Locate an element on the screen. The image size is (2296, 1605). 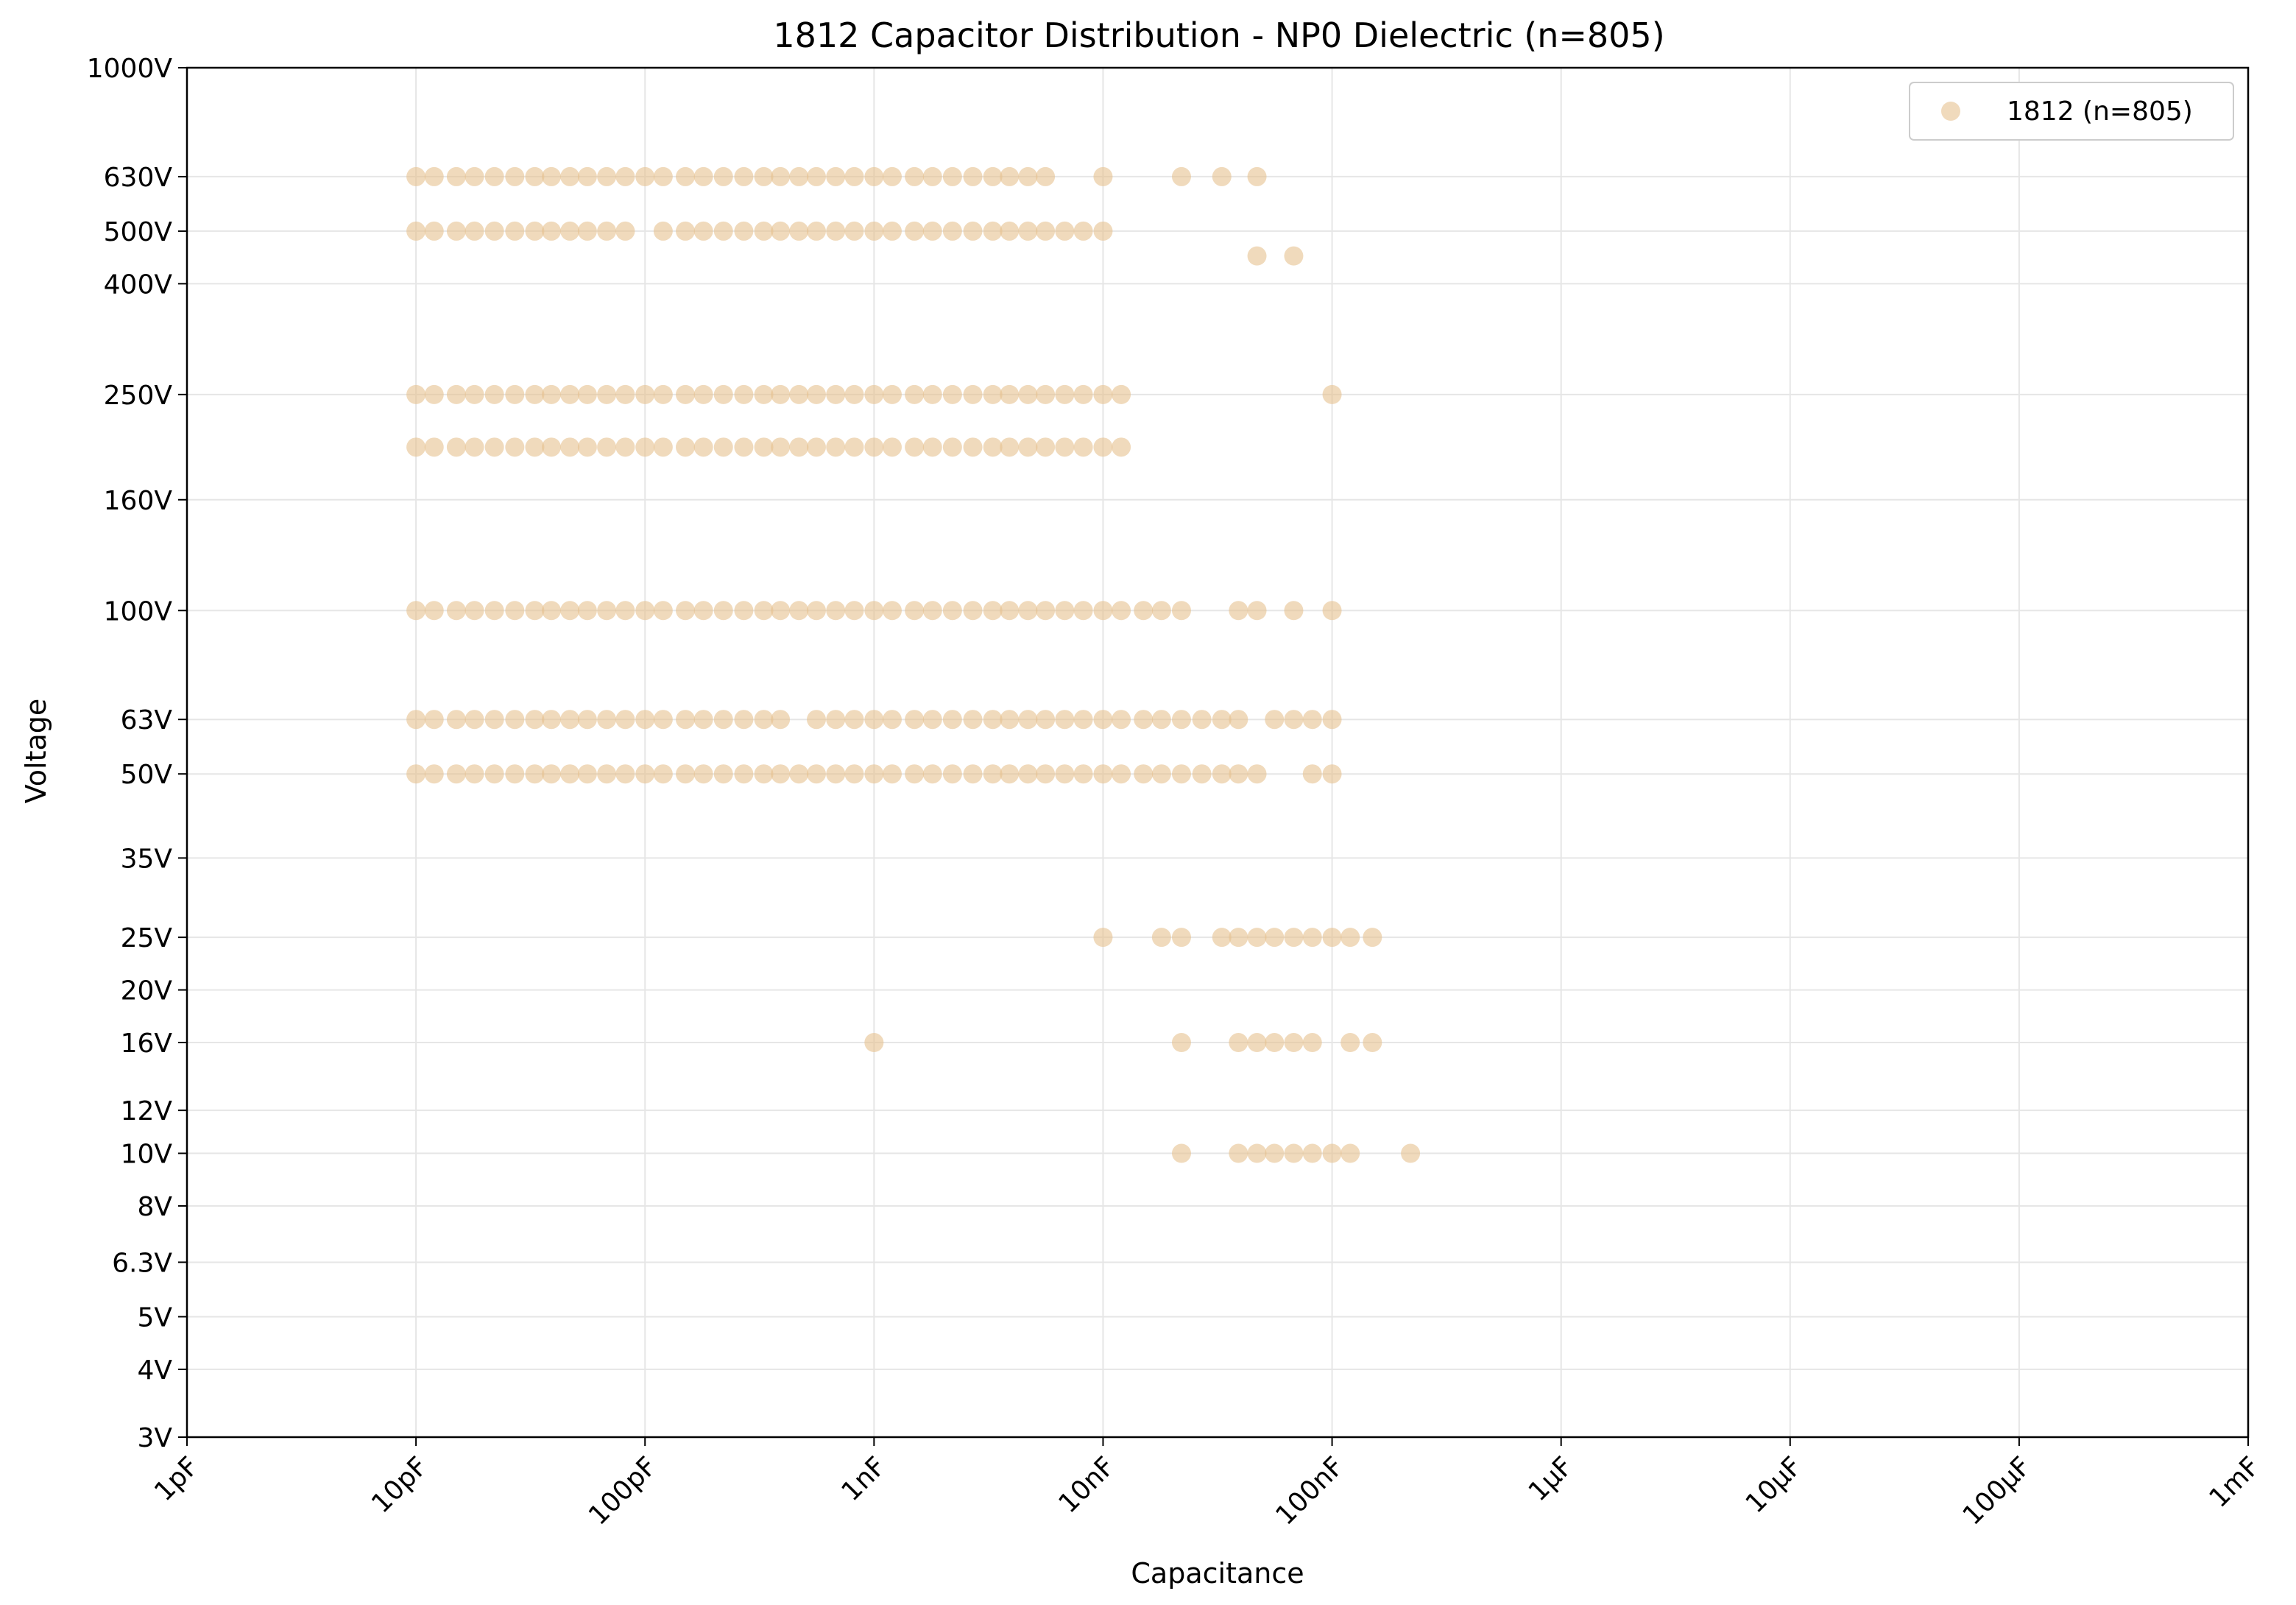
x-tick-label: 10nF is located at coordinates (1087, 1485).